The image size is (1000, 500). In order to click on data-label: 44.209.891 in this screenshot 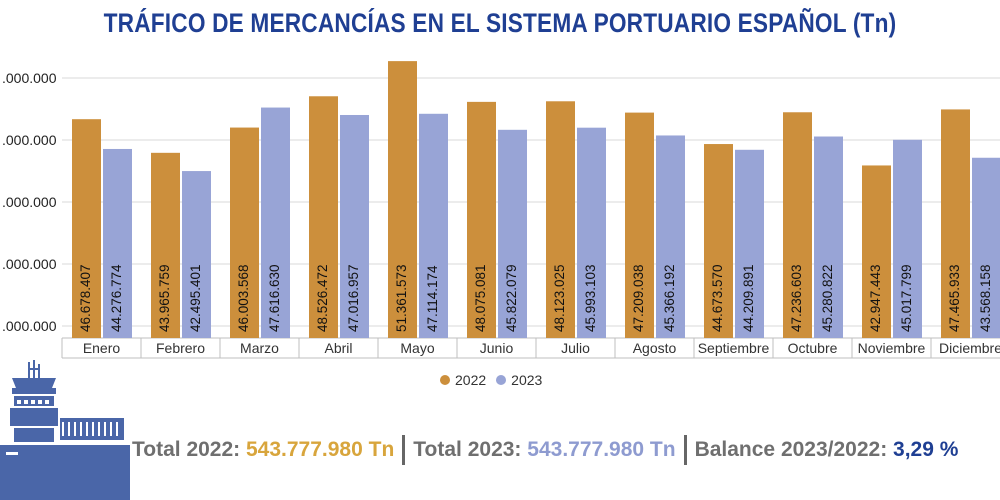, I will do `click(748, 298)`.